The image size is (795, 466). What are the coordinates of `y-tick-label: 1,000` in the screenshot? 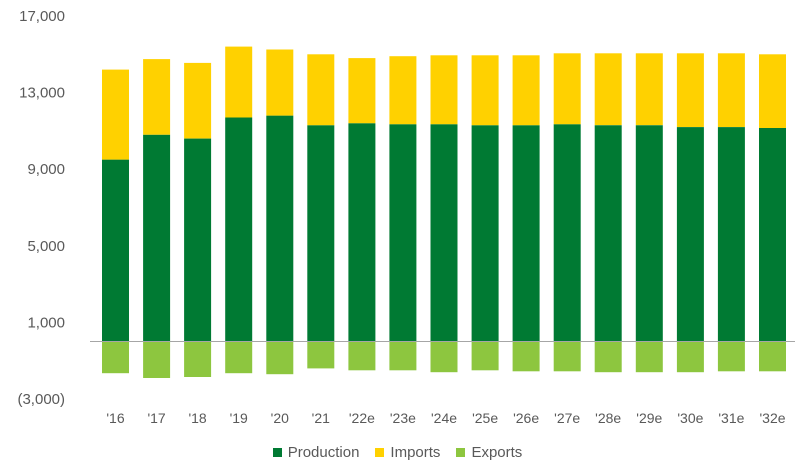 It's located at (46, 322).